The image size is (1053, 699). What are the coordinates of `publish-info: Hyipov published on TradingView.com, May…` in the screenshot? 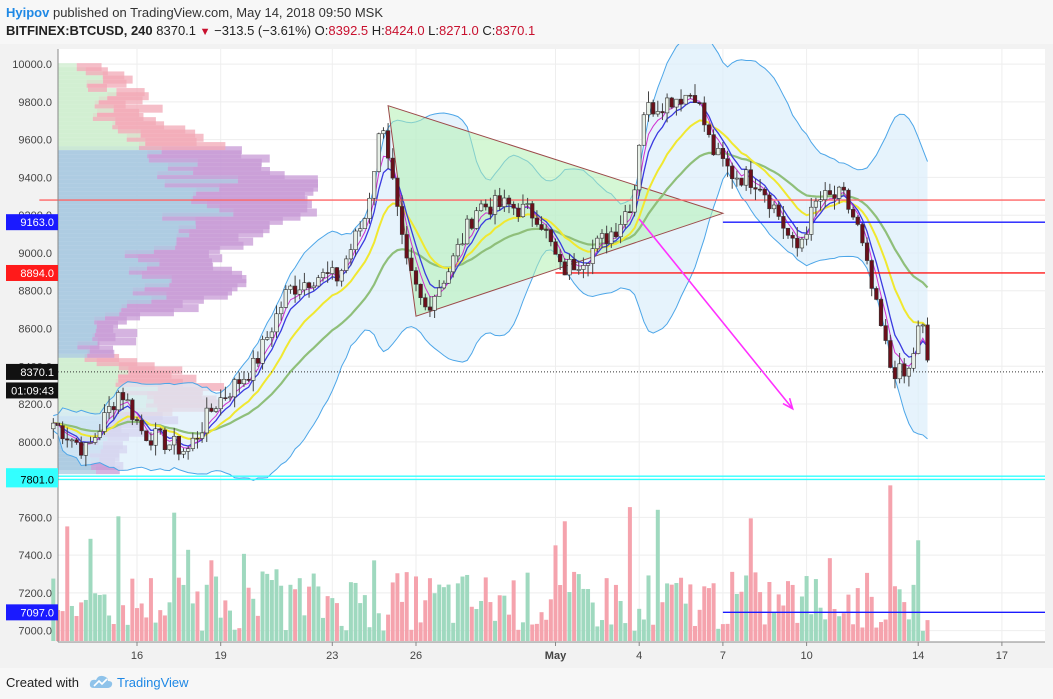 It's located at (194, 12).